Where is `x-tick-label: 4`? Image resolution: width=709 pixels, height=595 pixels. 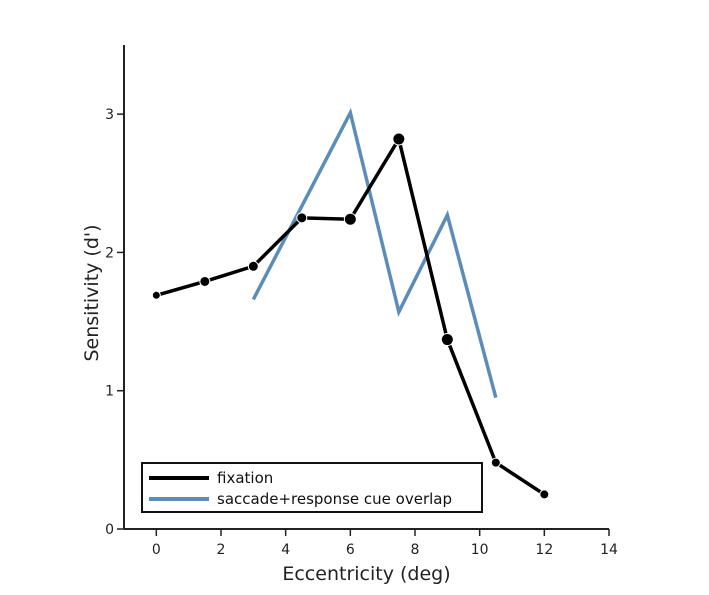 x-tick-label: 4 is located at coordinates (285, 550).